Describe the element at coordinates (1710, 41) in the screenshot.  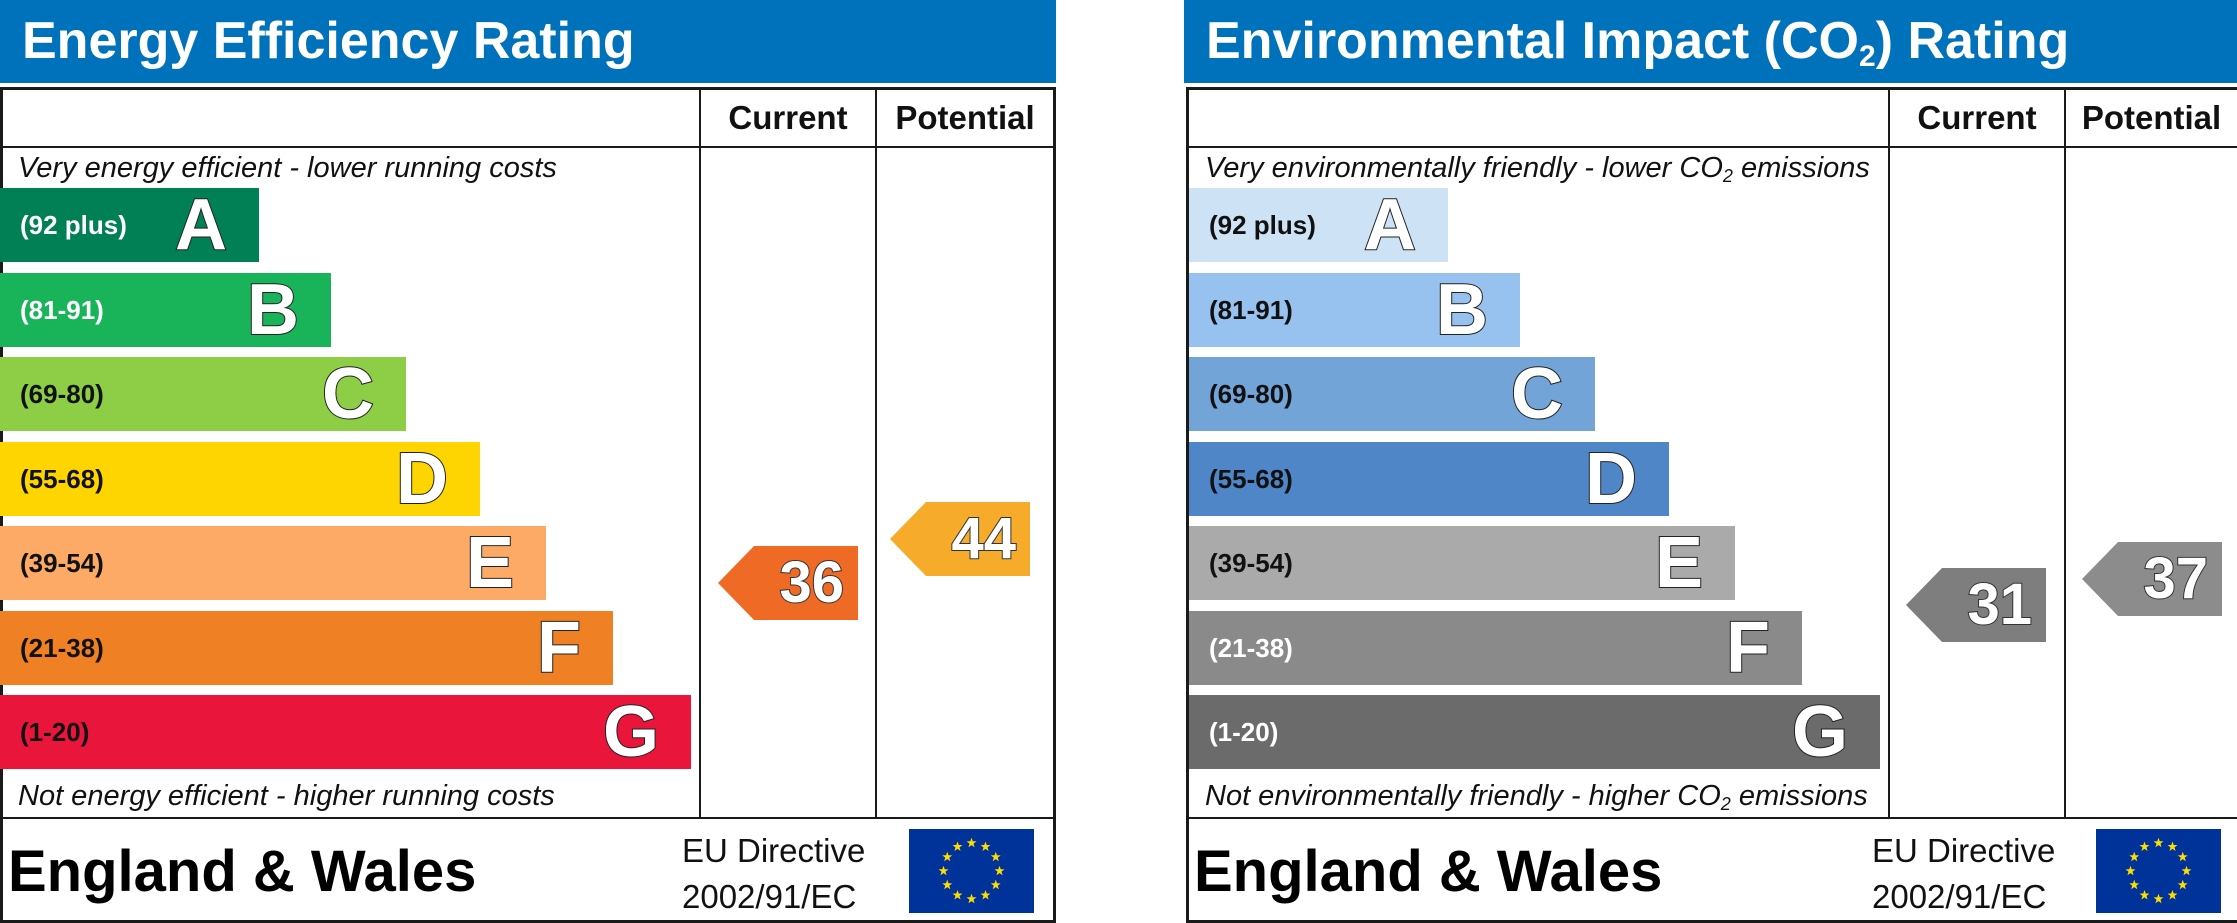
I see `chart-title: Environmental Impact (CO2) Rating` at that location.